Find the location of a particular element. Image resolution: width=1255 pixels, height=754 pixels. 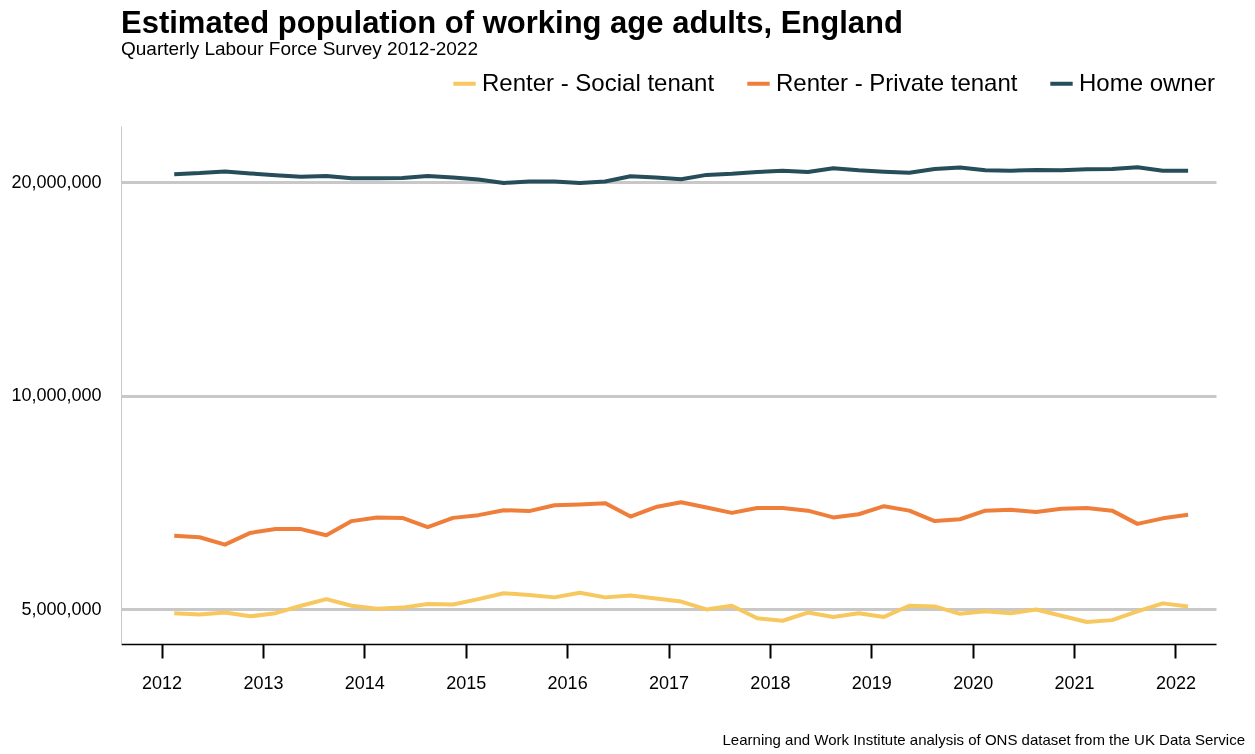

legend-label: Renter - Social tenant is located at coordinates (598, 82).